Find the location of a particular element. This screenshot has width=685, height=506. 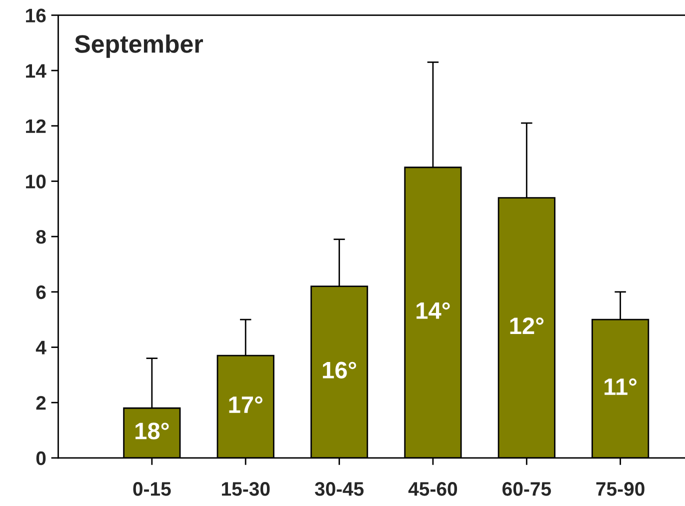

x-tick-label: 45-60 is located at coordinates (433, 489).